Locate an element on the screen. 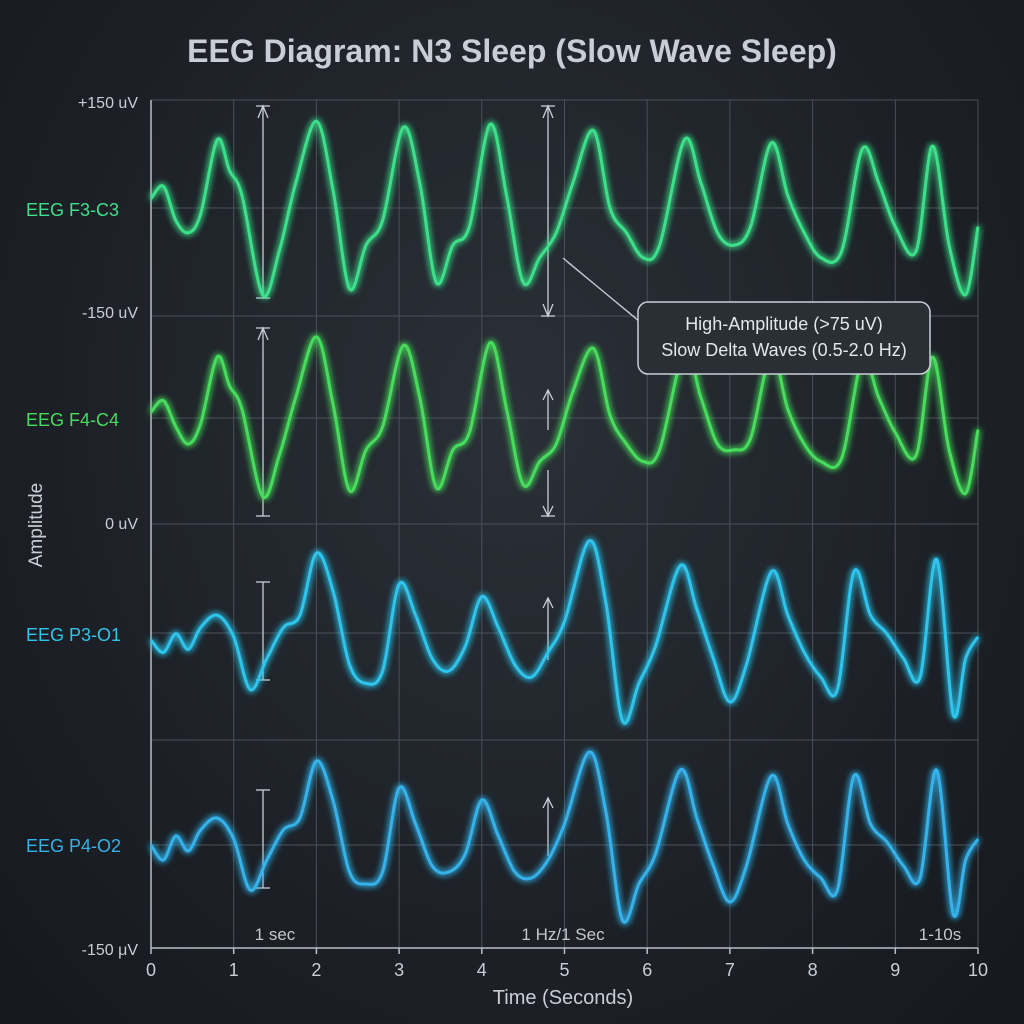 The height and width of the screenshot is (1024, 1024). annotation-1-hz: 1 Hz/1 Sec is located at coordinates (563, 934).